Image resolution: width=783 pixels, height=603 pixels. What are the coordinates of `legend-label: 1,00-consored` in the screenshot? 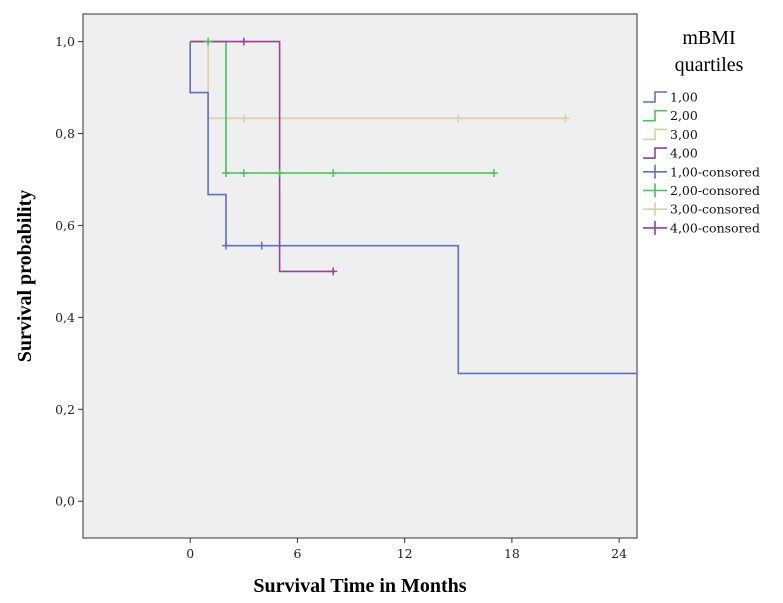 It's located at (715, 171).